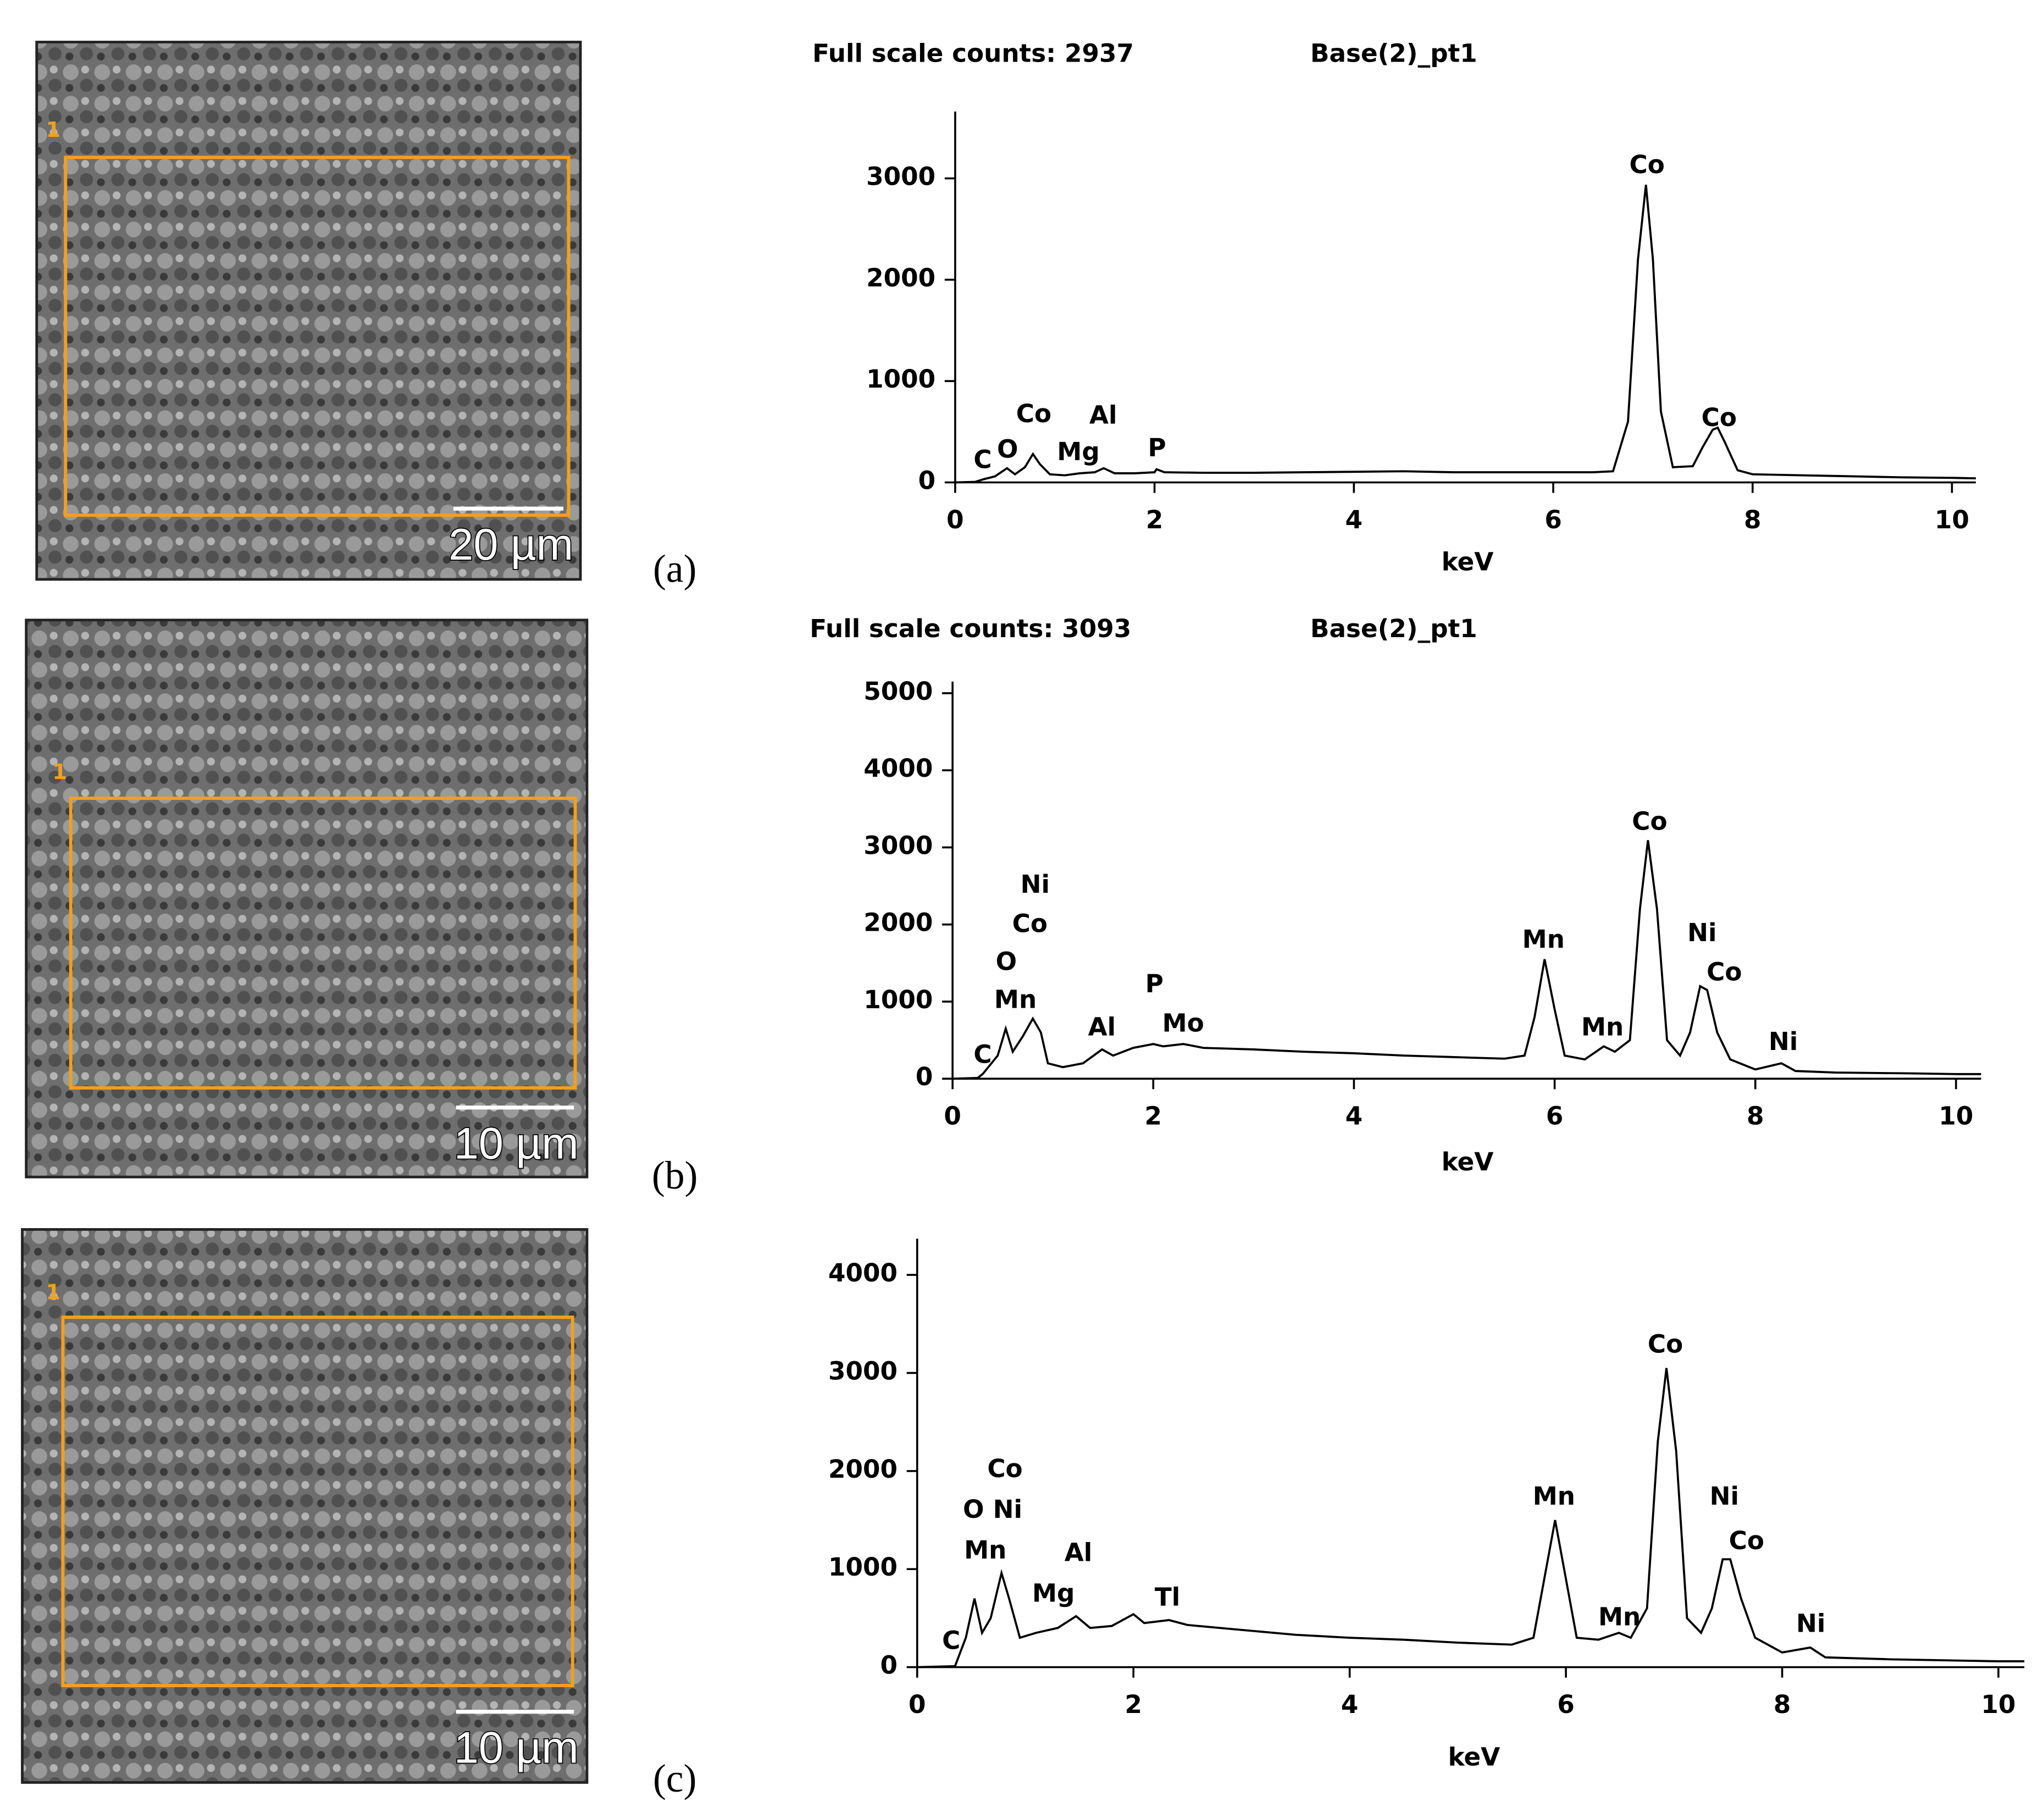 Image resolution: width=2044 pixels, height=1818 pixels. What do you see at coordinates (674, 1175) in the screenshot?
I see `panel-label: (b)` at bounding box center [674, 1175].